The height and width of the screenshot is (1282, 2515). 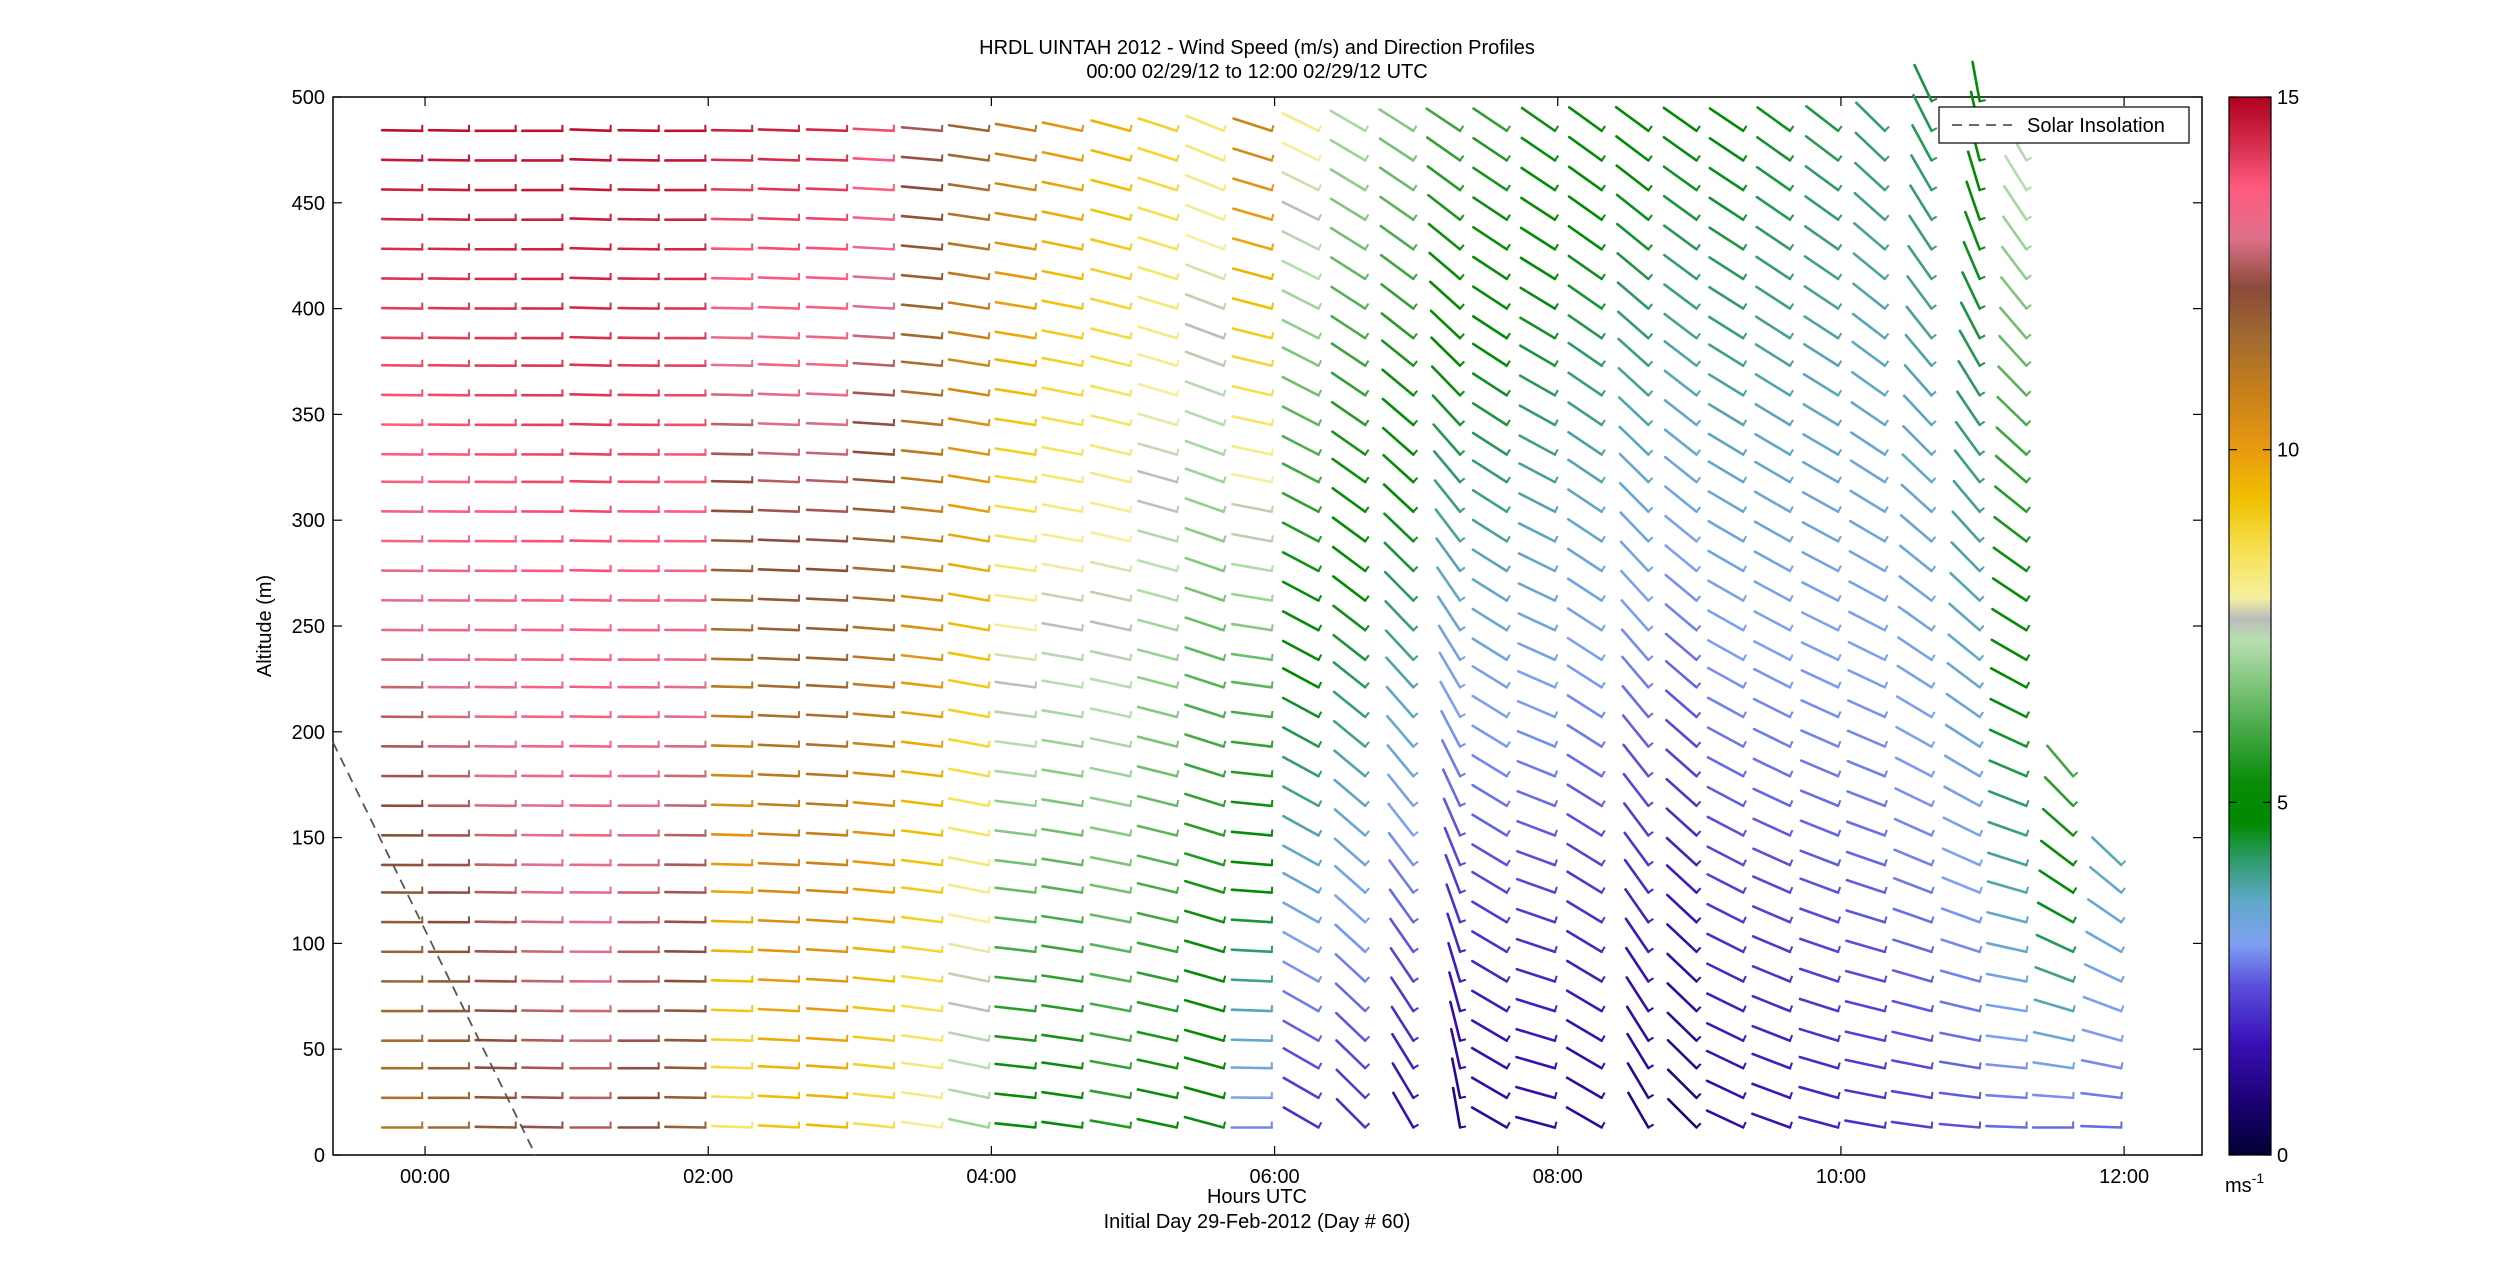 I want to click on x-axis-label: Hours UTC, so click(x=1257, y=1197).